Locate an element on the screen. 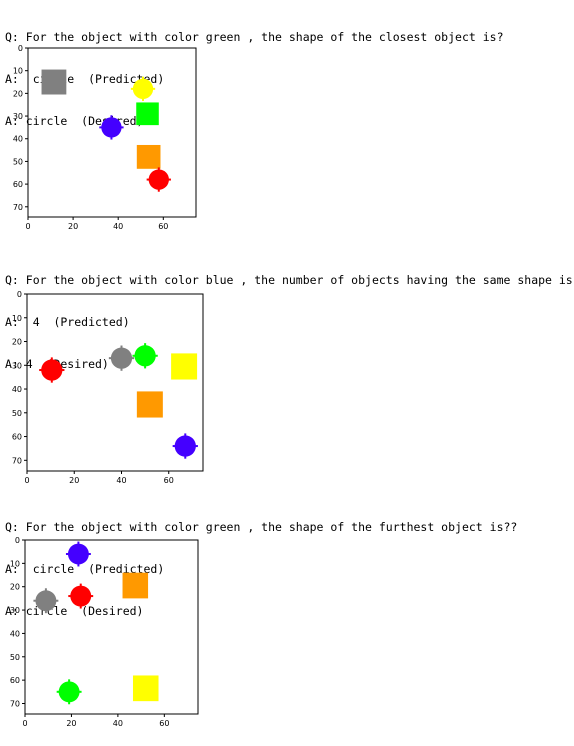 The height and width of the screenshot is (746, 574). scatter-plot-2: 0 20 40 60 0 10 20 30 40 50 60 70 is located at coordinates (108, 387).